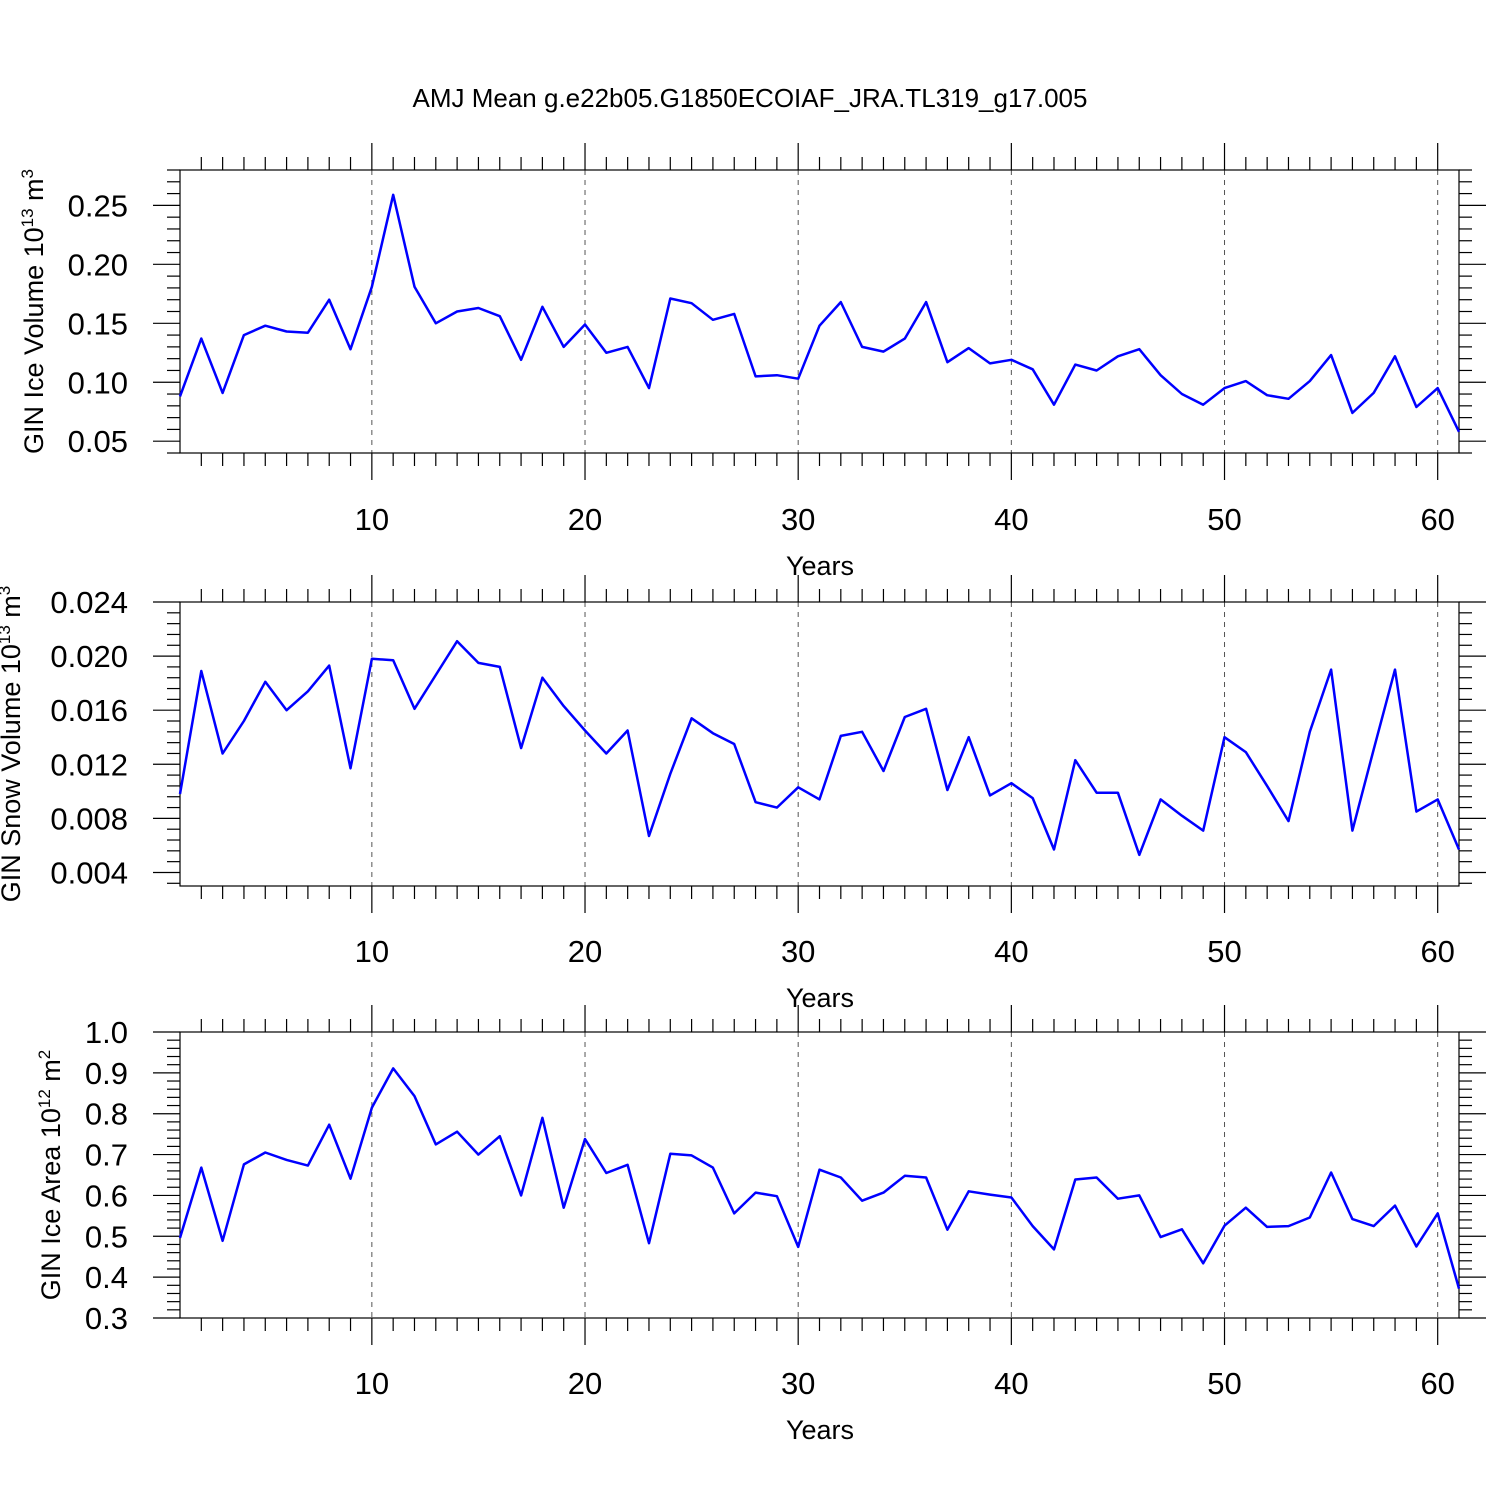 Image resolution: width=1500 pixels, height=1500 pixels. What do you see at coordinates (106, 1318) in the screenshot?
I see `y-tick-label: 0.3` at bounding box center [106, 1318].